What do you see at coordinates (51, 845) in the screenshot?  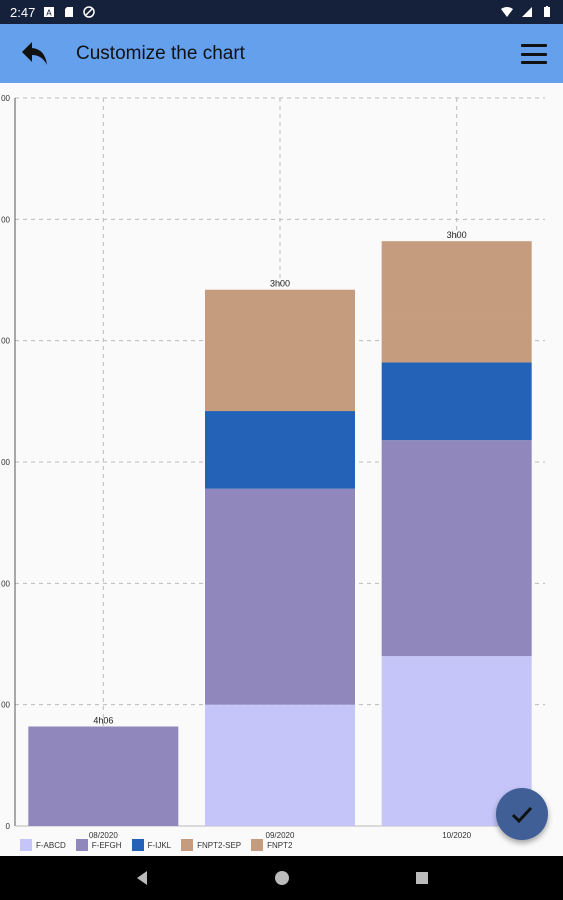 I see `legend-label: F-ABCD` at bounding box center [51, 845].